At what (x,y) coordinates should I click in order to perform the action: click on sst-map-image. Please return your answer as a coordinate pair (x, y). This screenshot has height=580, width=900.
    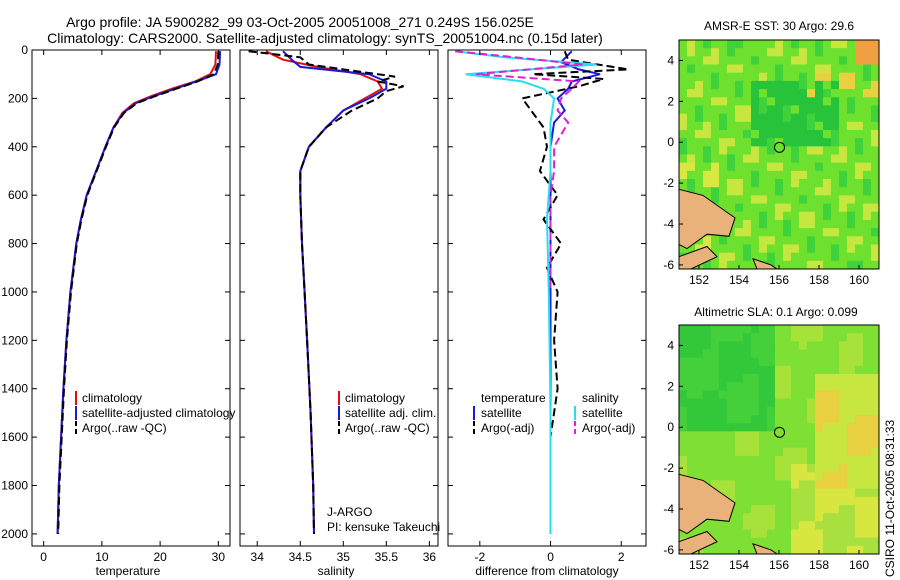
    Looking at the image, I should click on (779, 155).